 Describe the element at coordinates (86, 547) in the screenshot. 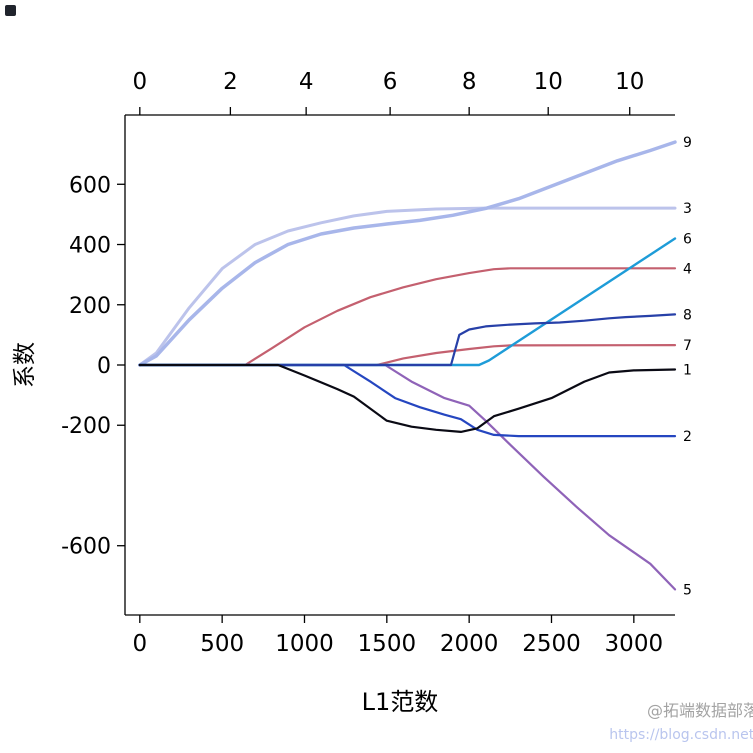

I see `y-tick-label: -600` at that location.